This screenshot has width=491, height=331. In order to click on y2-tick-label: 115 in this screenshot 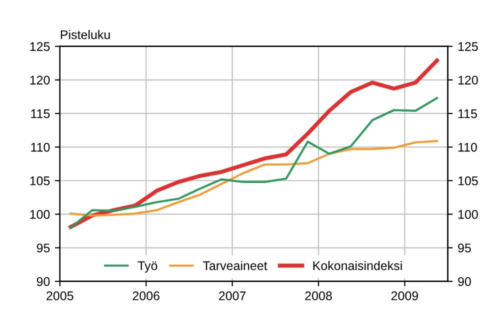, I will do `click(467, 113)`.